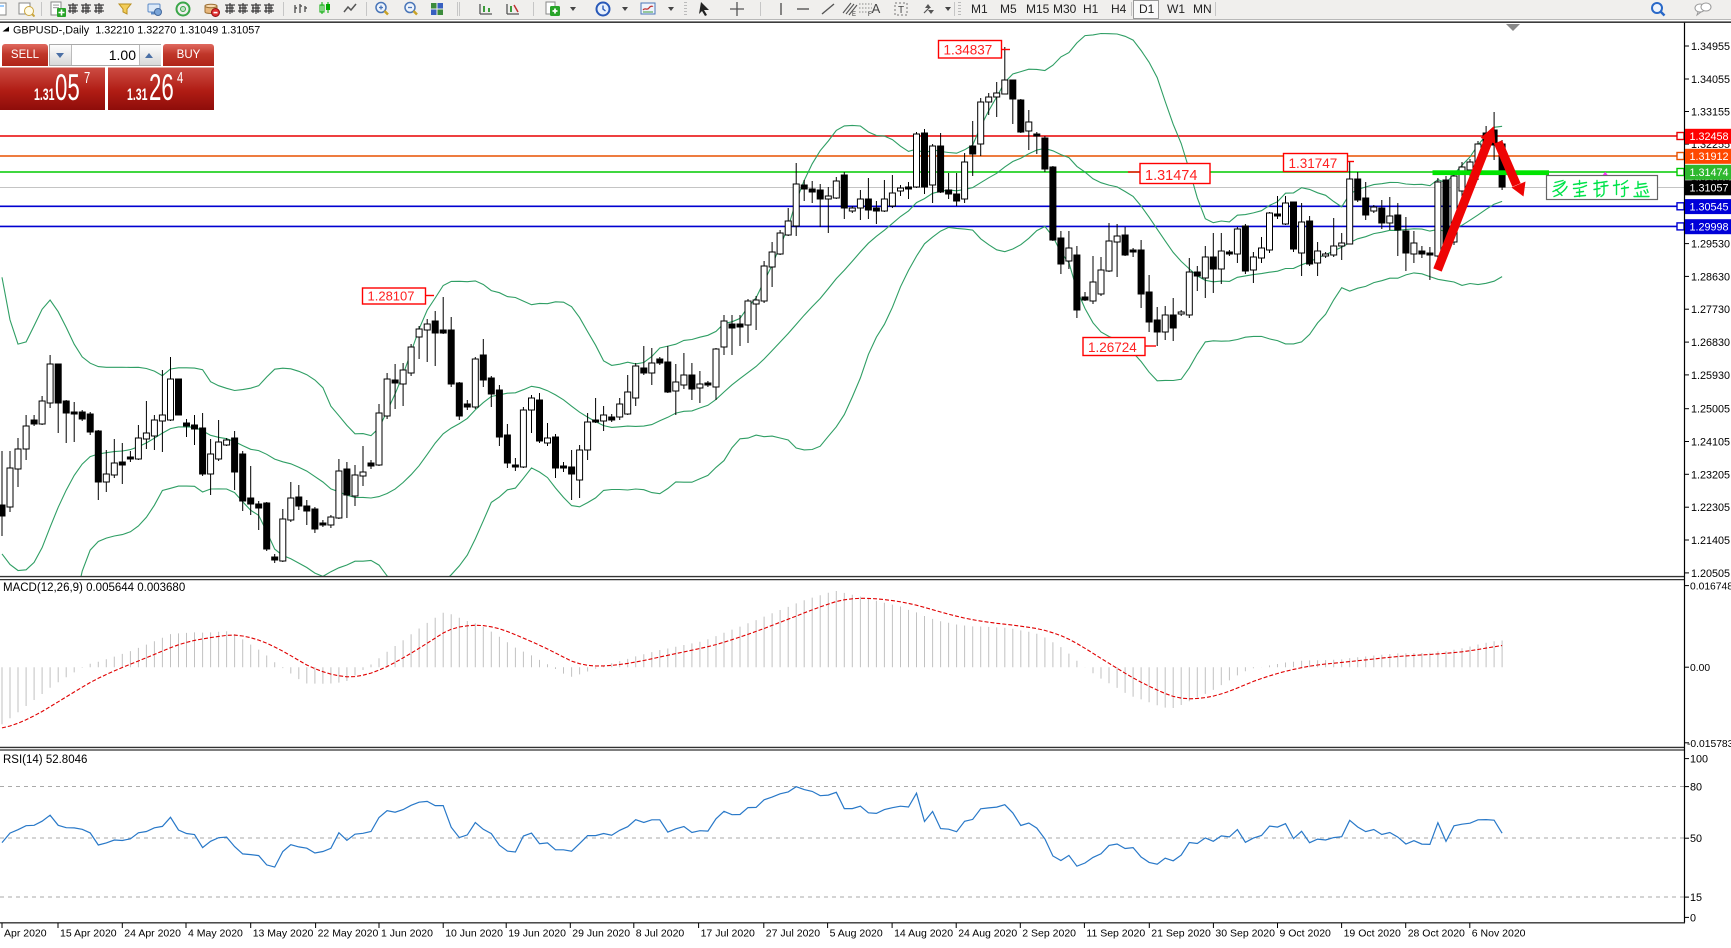  I want to click on svg-text: E, so click(854, 14).